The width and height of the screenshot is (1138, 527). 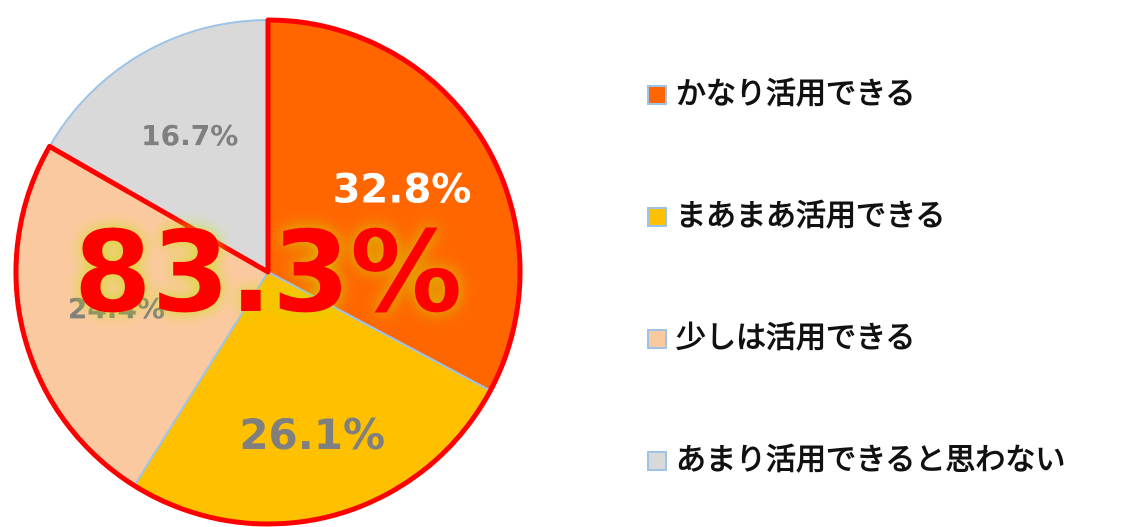 I want to click on value-label: 26.1%, so click(x=312, y=434).